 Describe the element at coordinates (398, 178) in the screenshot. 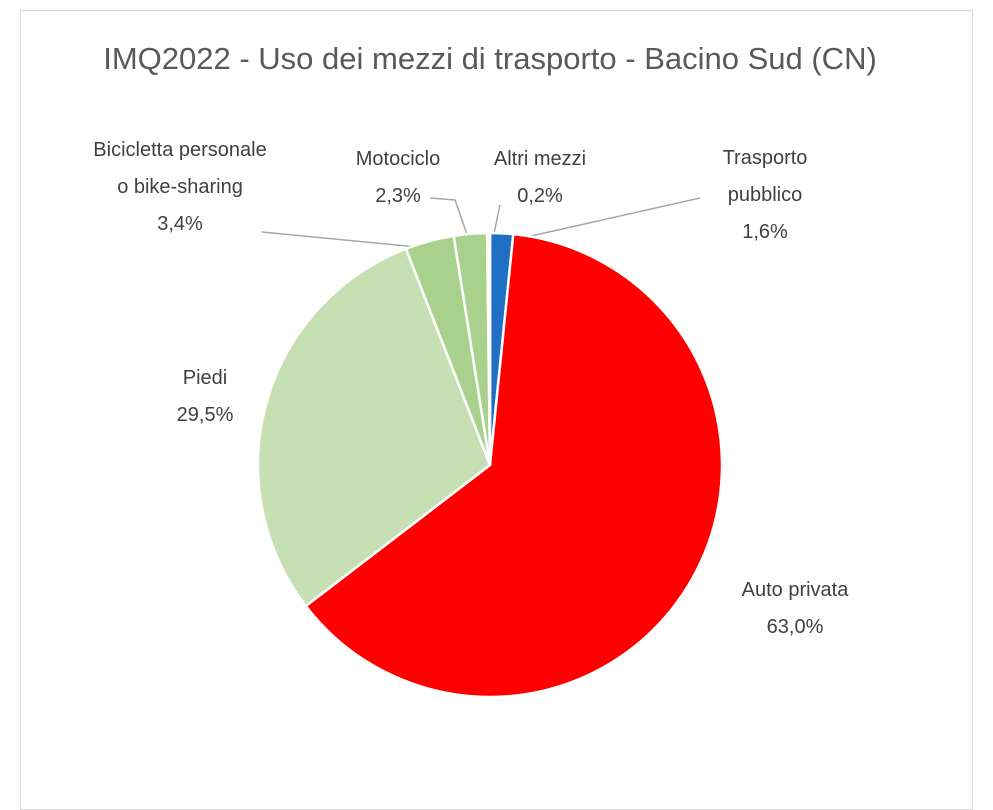

I see `data-label: Motociclo 2,3%` at that location.